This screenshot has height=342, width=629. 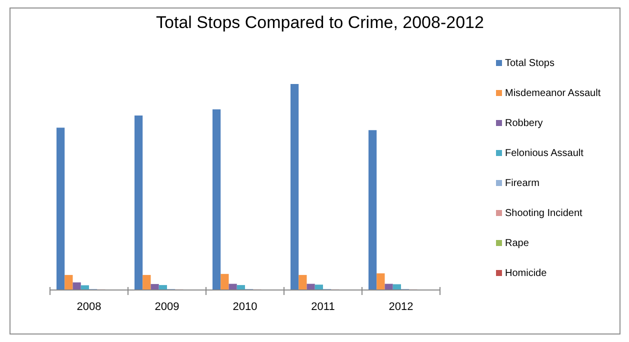 What do you see at coordinates (167, 307) in the screenshot?
I see `x-tick-label: 2009` at bounding box center [167, 307].